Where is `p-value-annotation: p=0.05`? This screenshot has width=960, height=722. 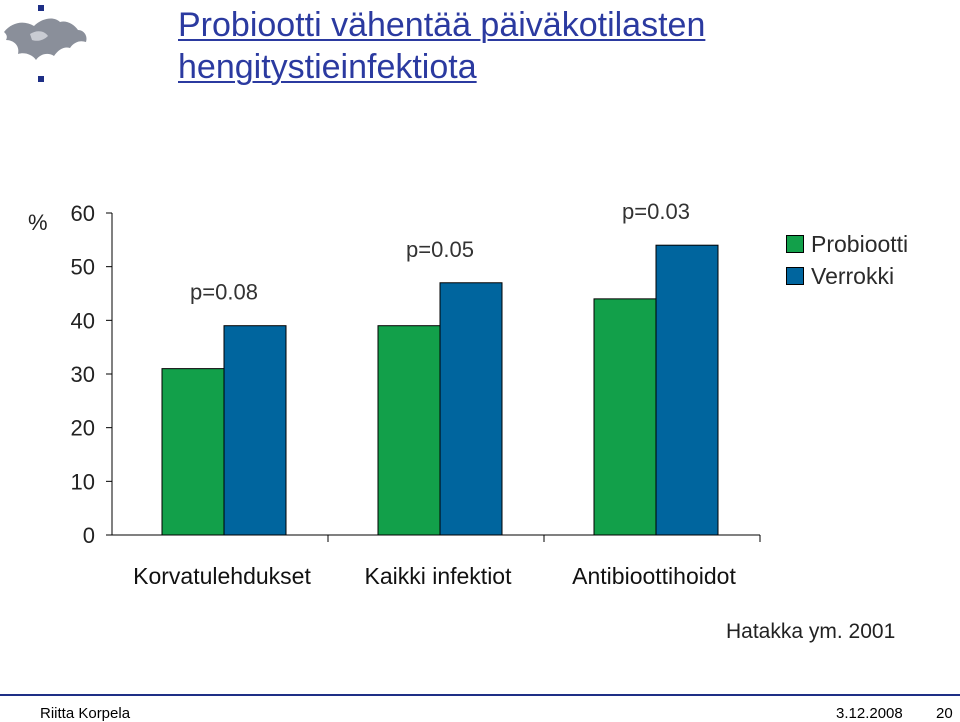 p-value-annotation: p=0.05 is located at coordinates (440, 249).